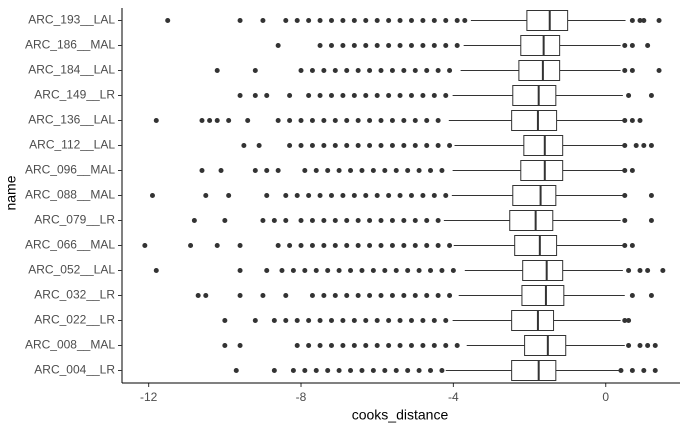 The image size is (698, 431). I want to click on y-tick-label: ARC_052__LAL, so click(71, 270).